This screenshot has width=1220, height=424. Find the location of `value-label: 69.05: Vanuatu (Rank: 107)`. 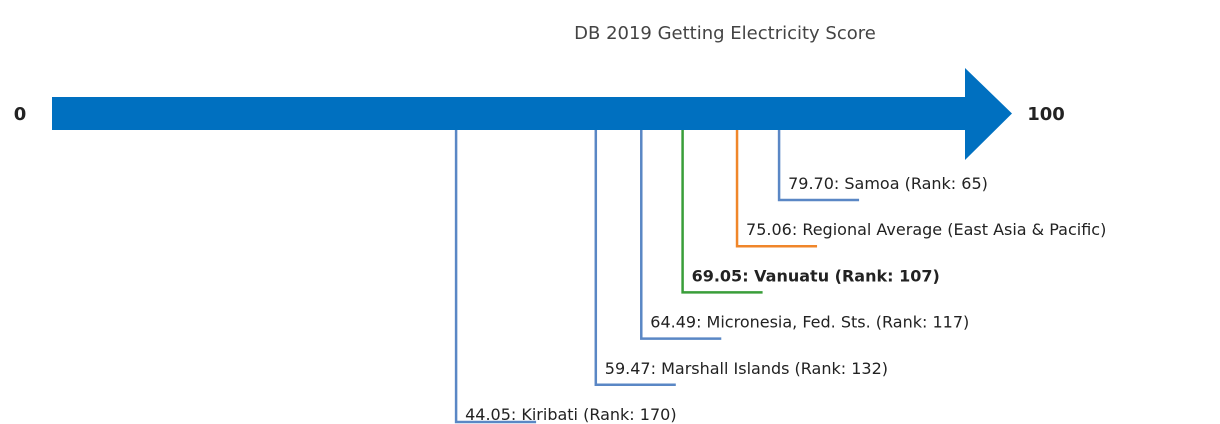

value-label: 69.05: Vanuatu (Rank: 107) is located at coordinates (816, 275).